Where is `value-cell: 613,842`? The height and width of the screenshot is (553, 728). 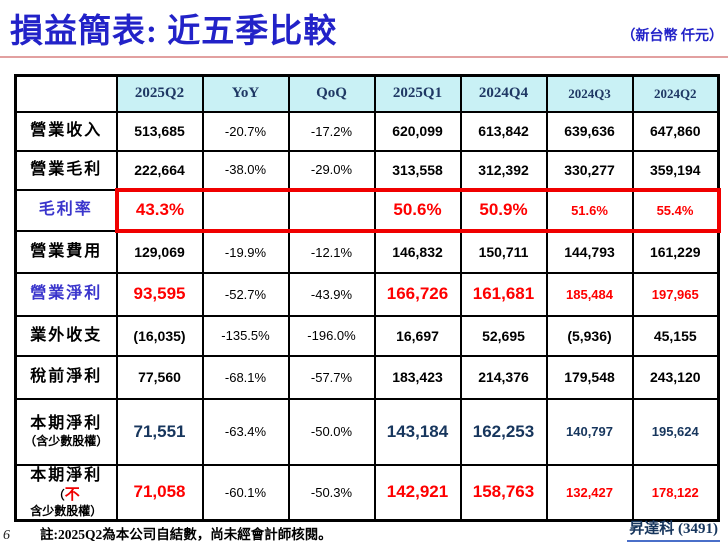
value-cell: 613,842 is located at coordinates (503, 131).